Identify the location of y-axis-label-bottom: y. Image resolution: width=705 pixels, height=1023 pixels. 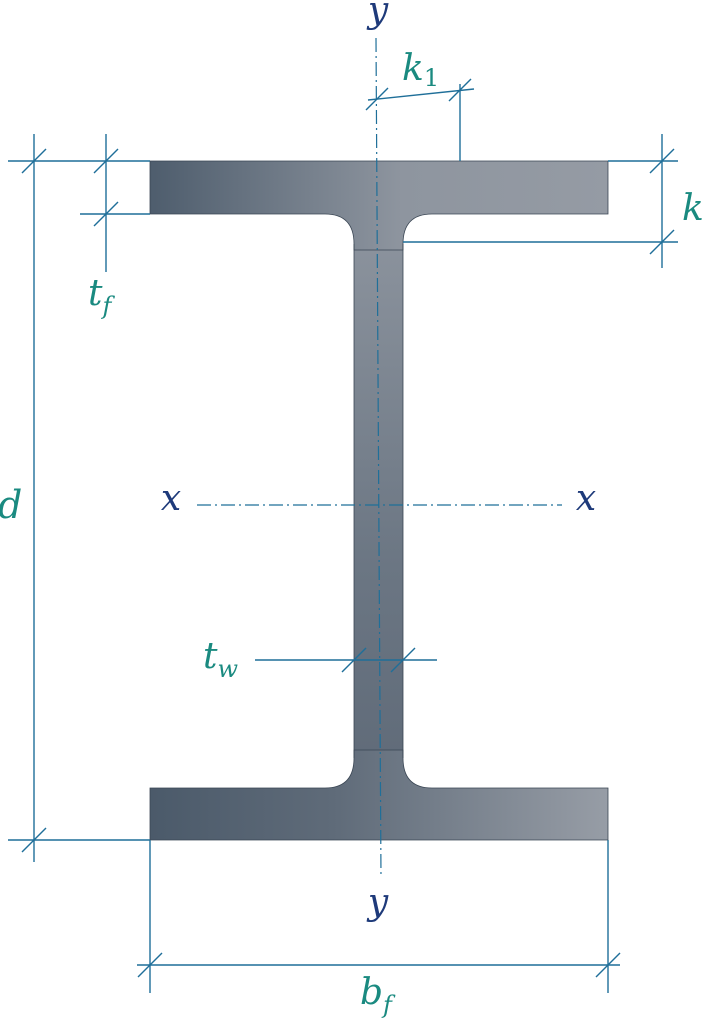
(377, 902).